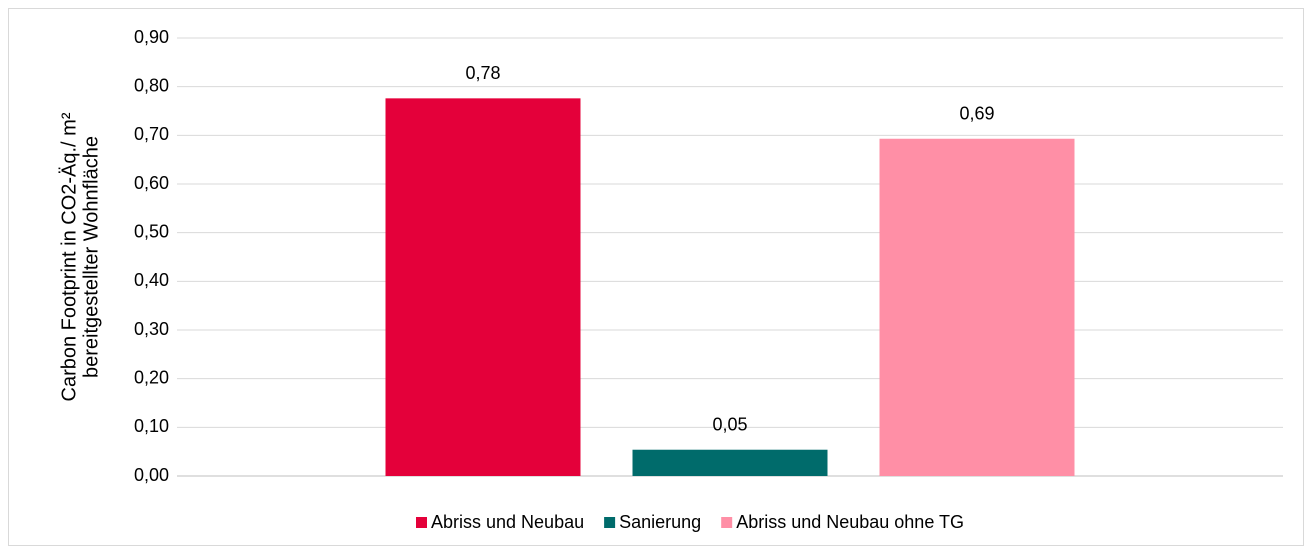 Image resolution: width=1313 pixels, height=555 pixels. Describe the element at coordinates (151, 183) in the screenshot. I see `y-tick-label: 0,60` at that location.